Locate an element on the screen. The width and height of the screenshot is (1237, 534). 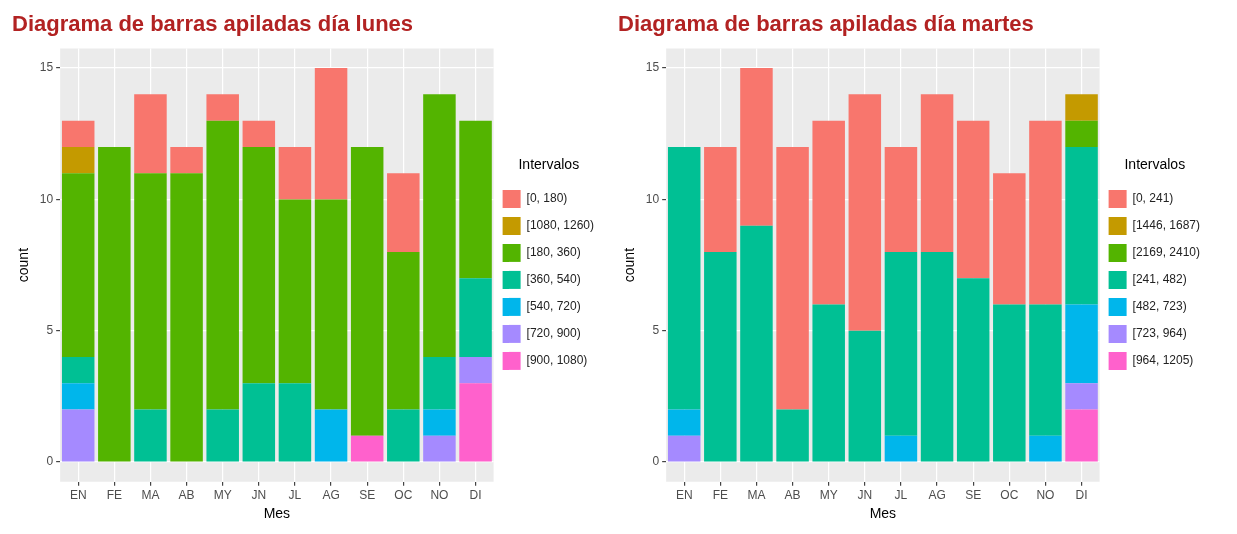
legend-label: [723, 964) is located at coordinates (1159, 333).